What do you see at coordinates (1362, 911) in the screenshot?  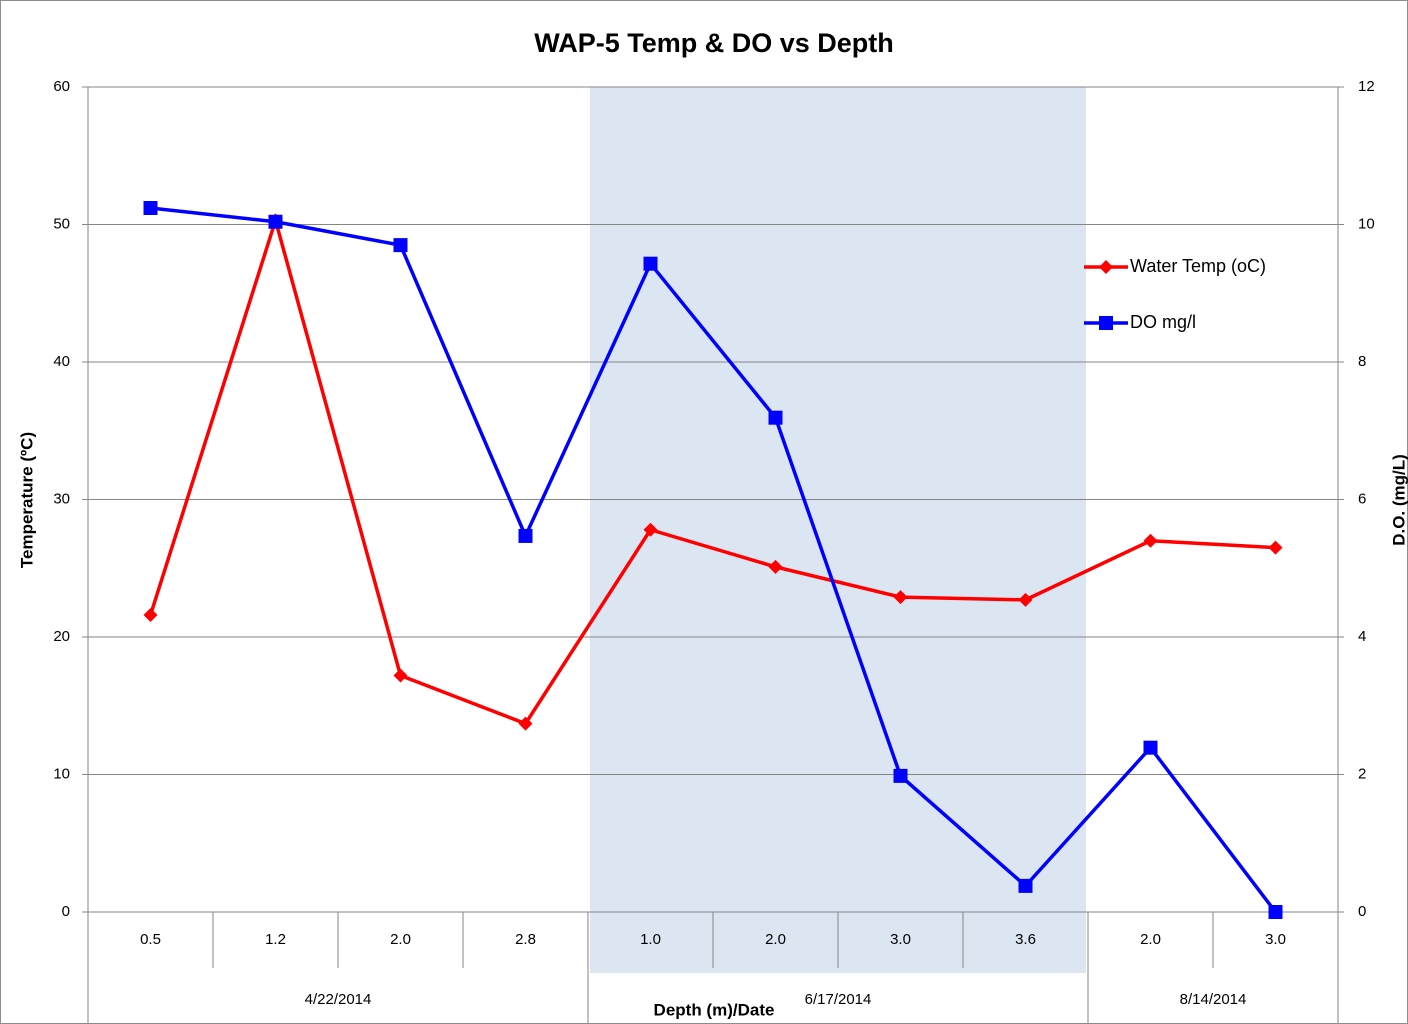 I see `y2-tick-label: 0` at bounding box center [1362, 911].